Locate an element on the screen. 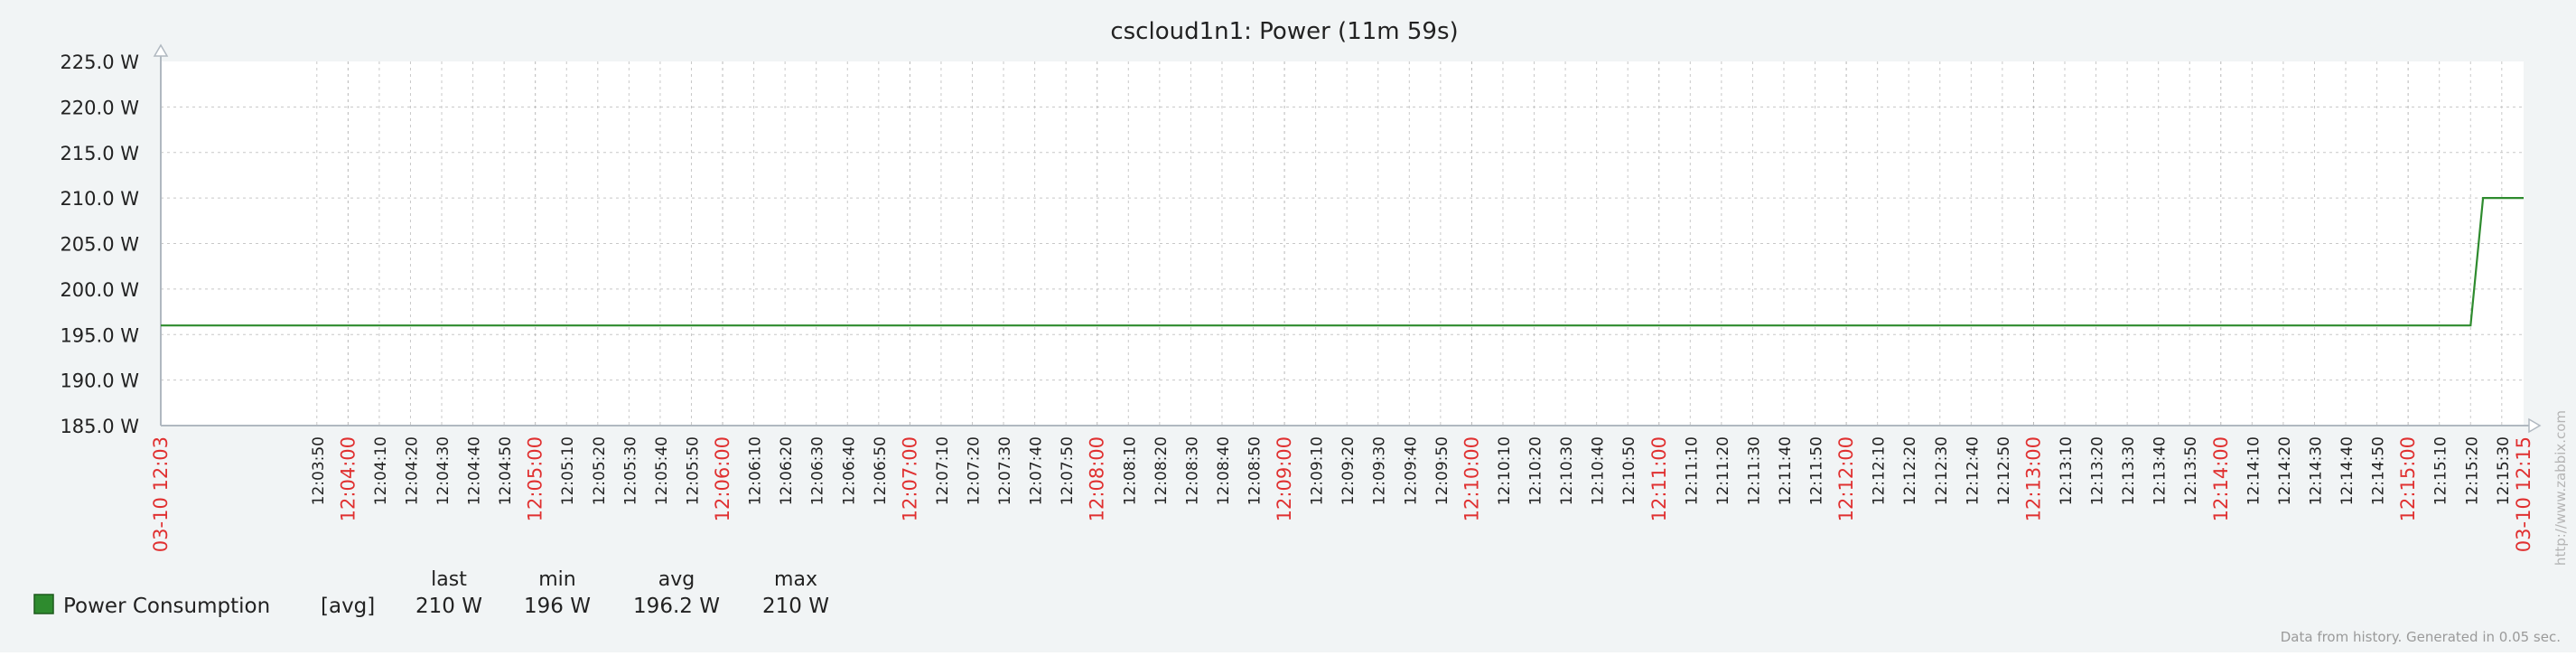  x-tick-label: 12:07:00 is located at coordinates (910, 478).